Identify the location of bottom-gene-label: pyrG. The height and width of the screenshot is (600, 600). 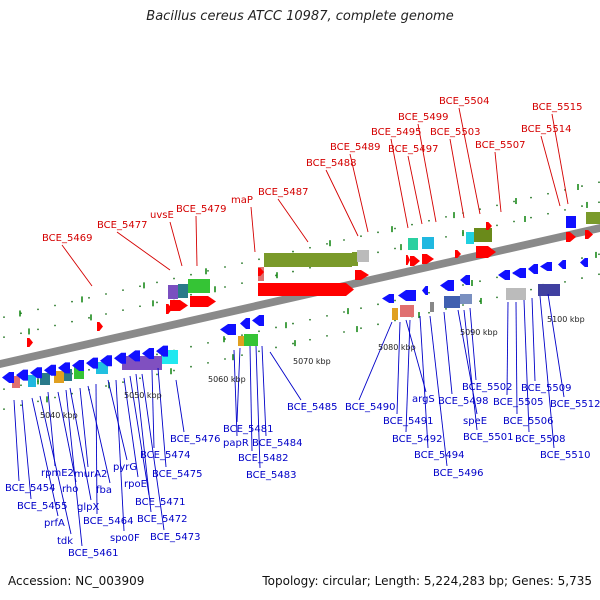
(125, 467).